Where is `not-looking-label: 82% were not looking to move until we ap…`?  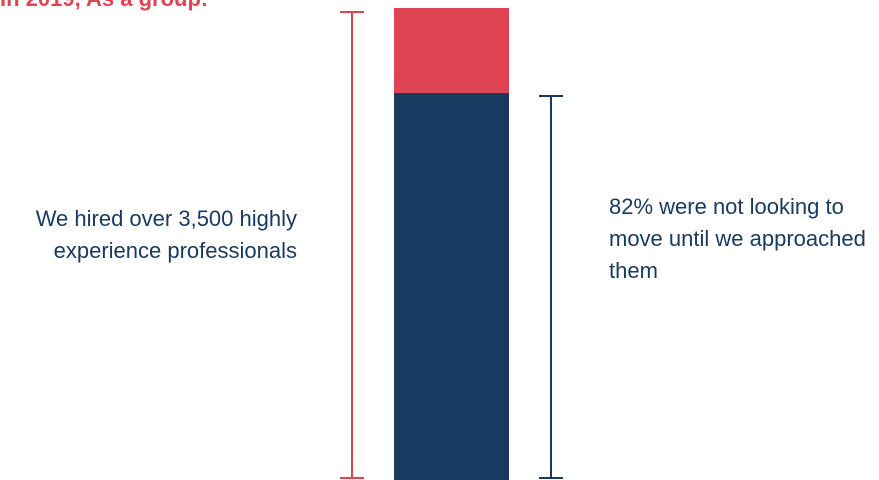
not-looking-label: 82% were not looking to move until we ap… is located at coordinates (737, 238).